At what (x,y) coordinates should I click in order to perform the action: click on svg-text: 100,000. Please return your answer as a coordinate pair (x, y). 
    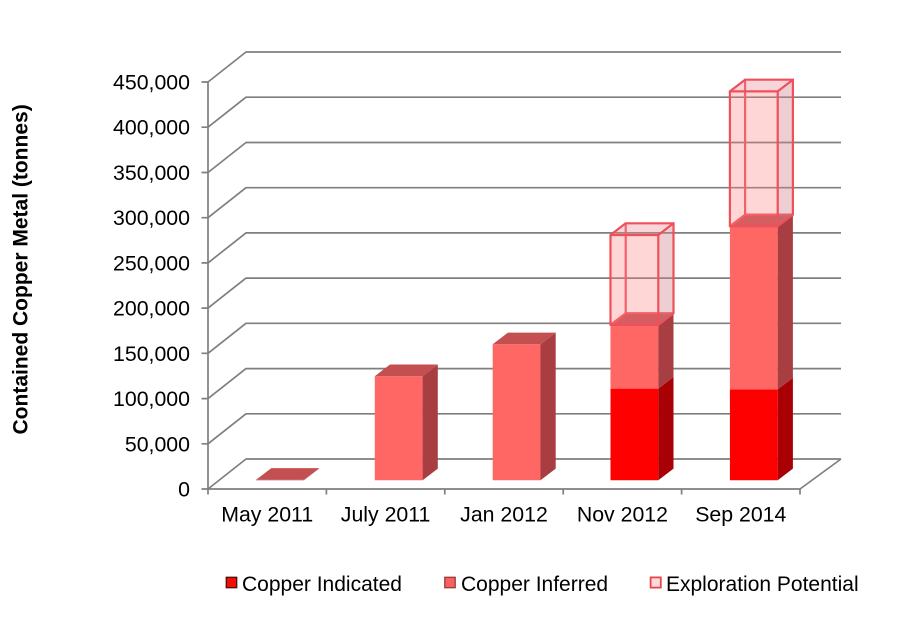
    Looking at the image, I should click on (151, 399).